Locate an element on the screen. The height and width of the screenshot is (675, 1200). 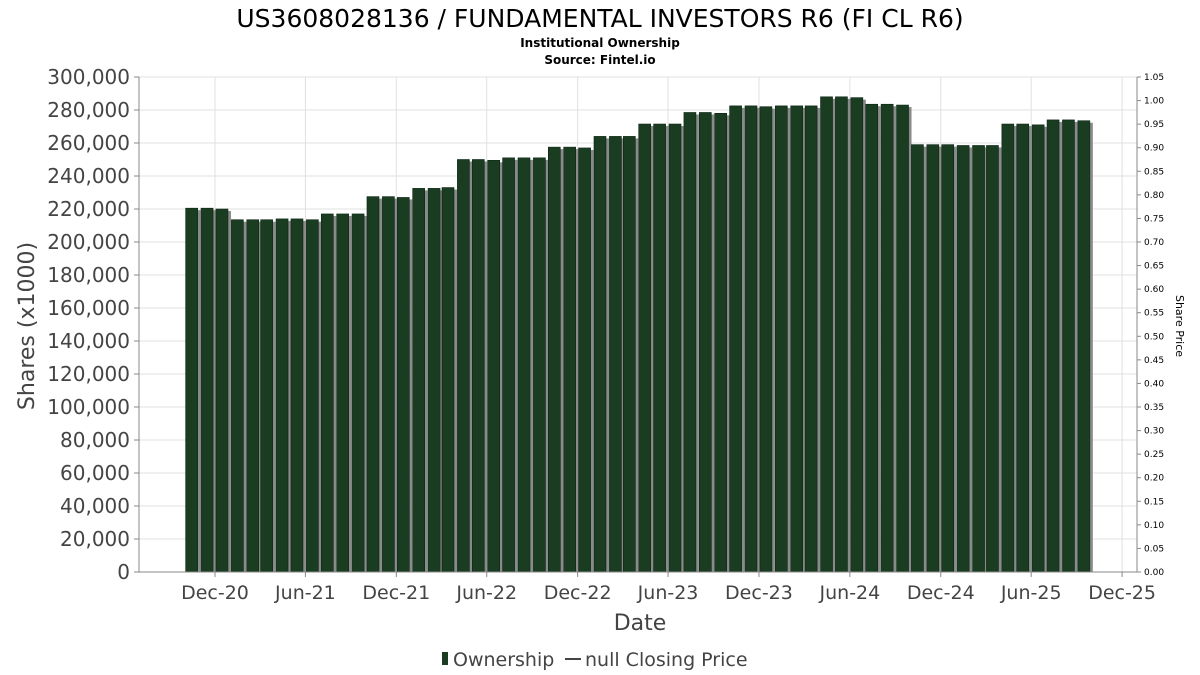
legend-ownership-label: Ownership is located at coordinates (503, 660).